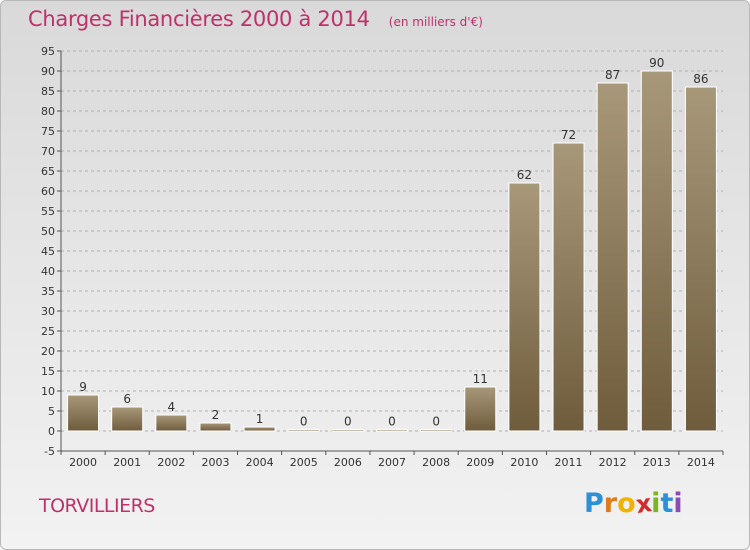 Image resolution: width=750 pixels, height=550 pixels. Describe the element at coordinates (127, 419) in the screenshot. I see `bar-2001` at that location.